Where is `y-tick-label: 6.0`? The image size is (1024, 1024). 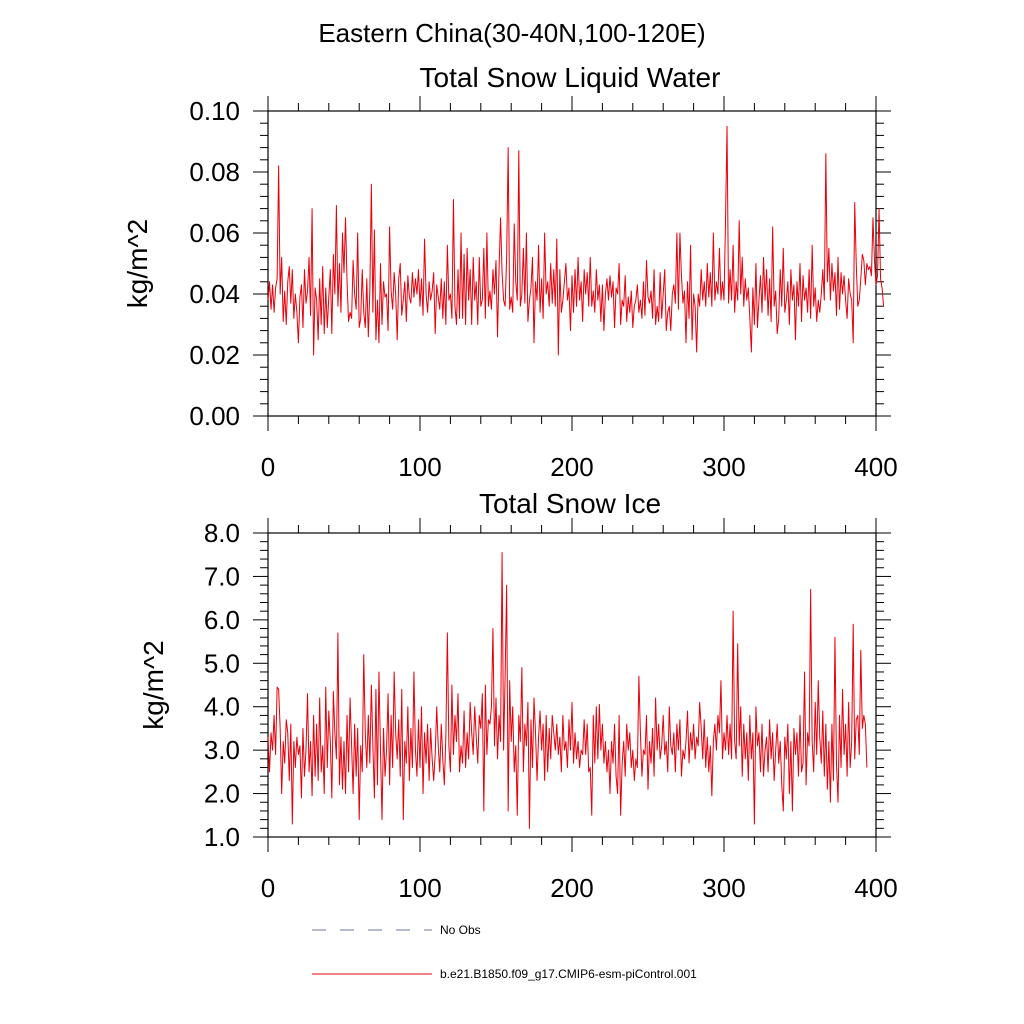 y-tick-label: 6.0 is located at coordinates (222, 620).